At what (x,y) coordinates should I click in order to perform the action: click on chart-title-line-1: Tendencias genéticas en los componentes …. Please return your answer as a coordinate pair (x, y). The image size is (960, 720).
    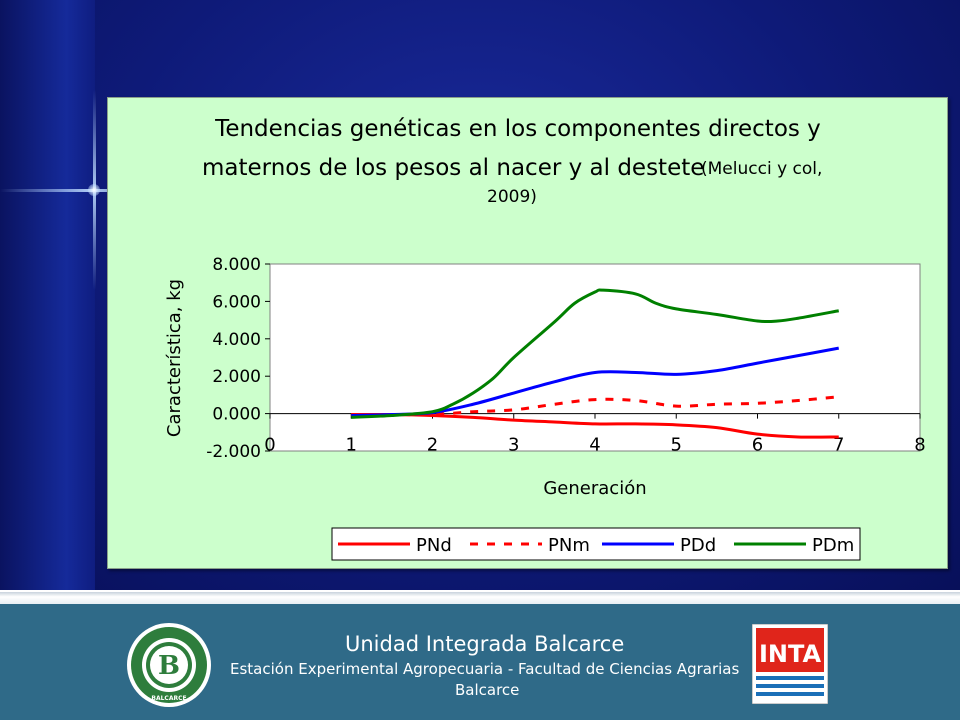
    Looking at the image, I should click on (517, 129).